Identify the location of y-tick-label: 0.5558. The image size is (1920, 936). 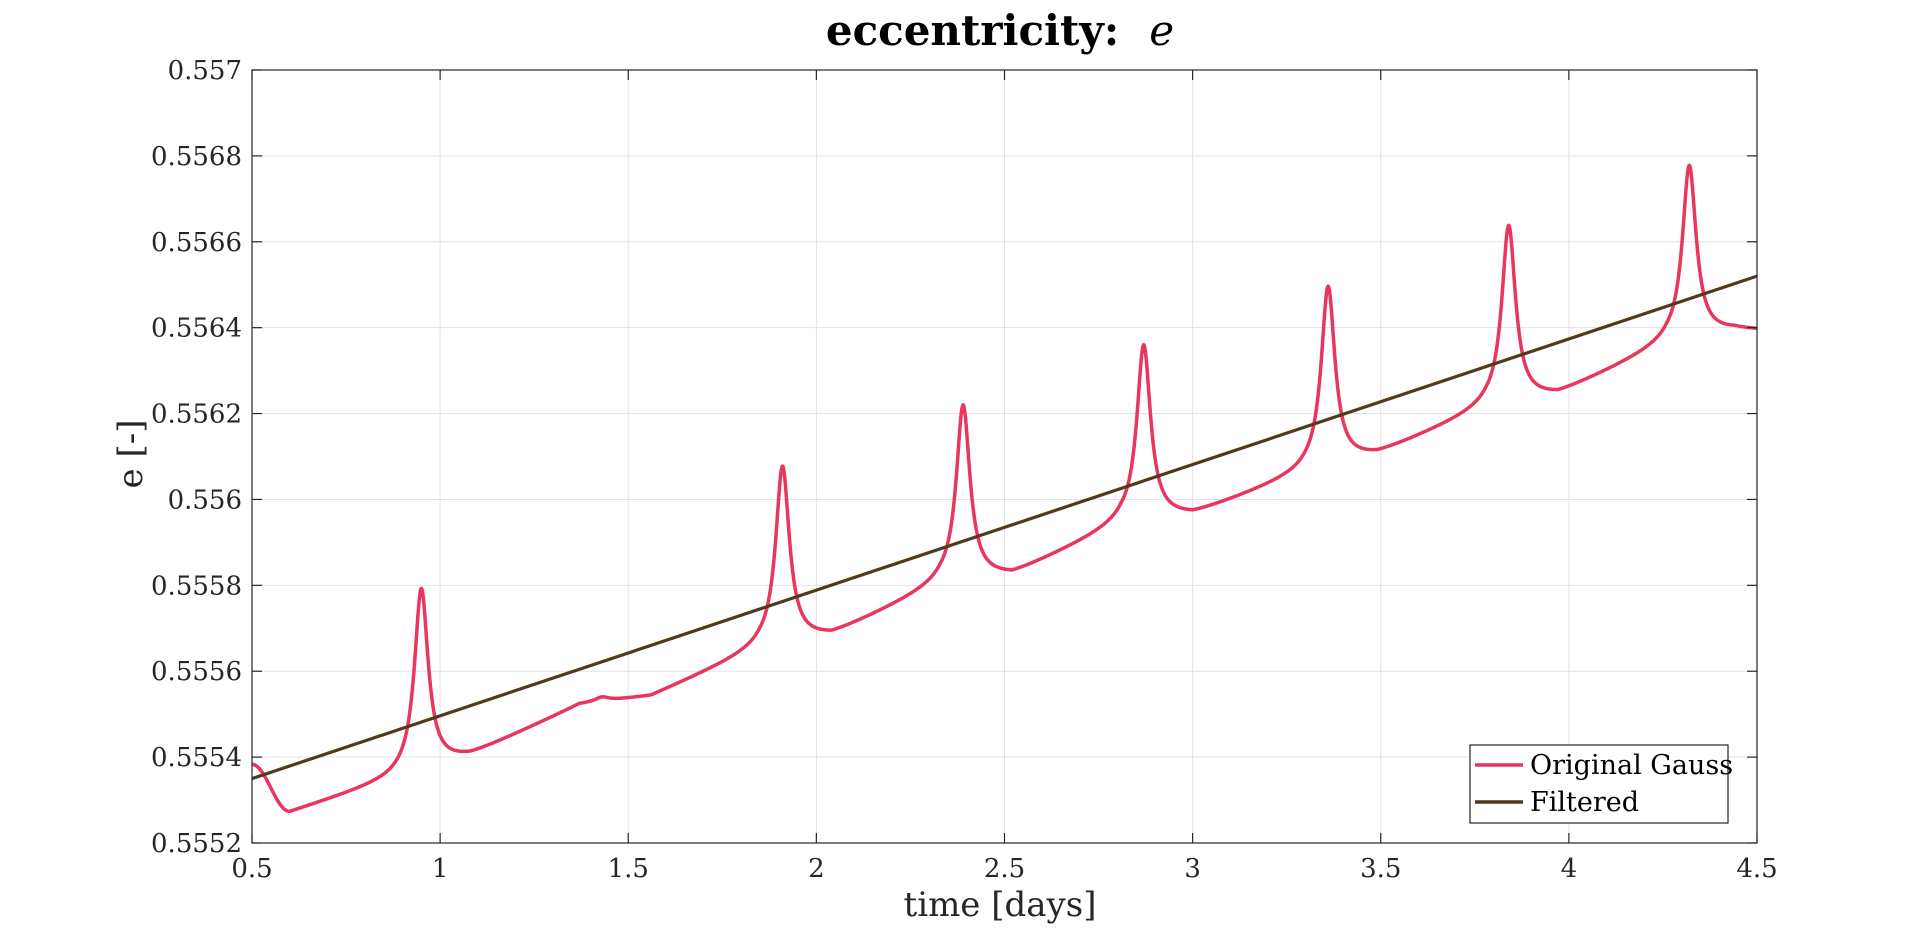
(196, 586).